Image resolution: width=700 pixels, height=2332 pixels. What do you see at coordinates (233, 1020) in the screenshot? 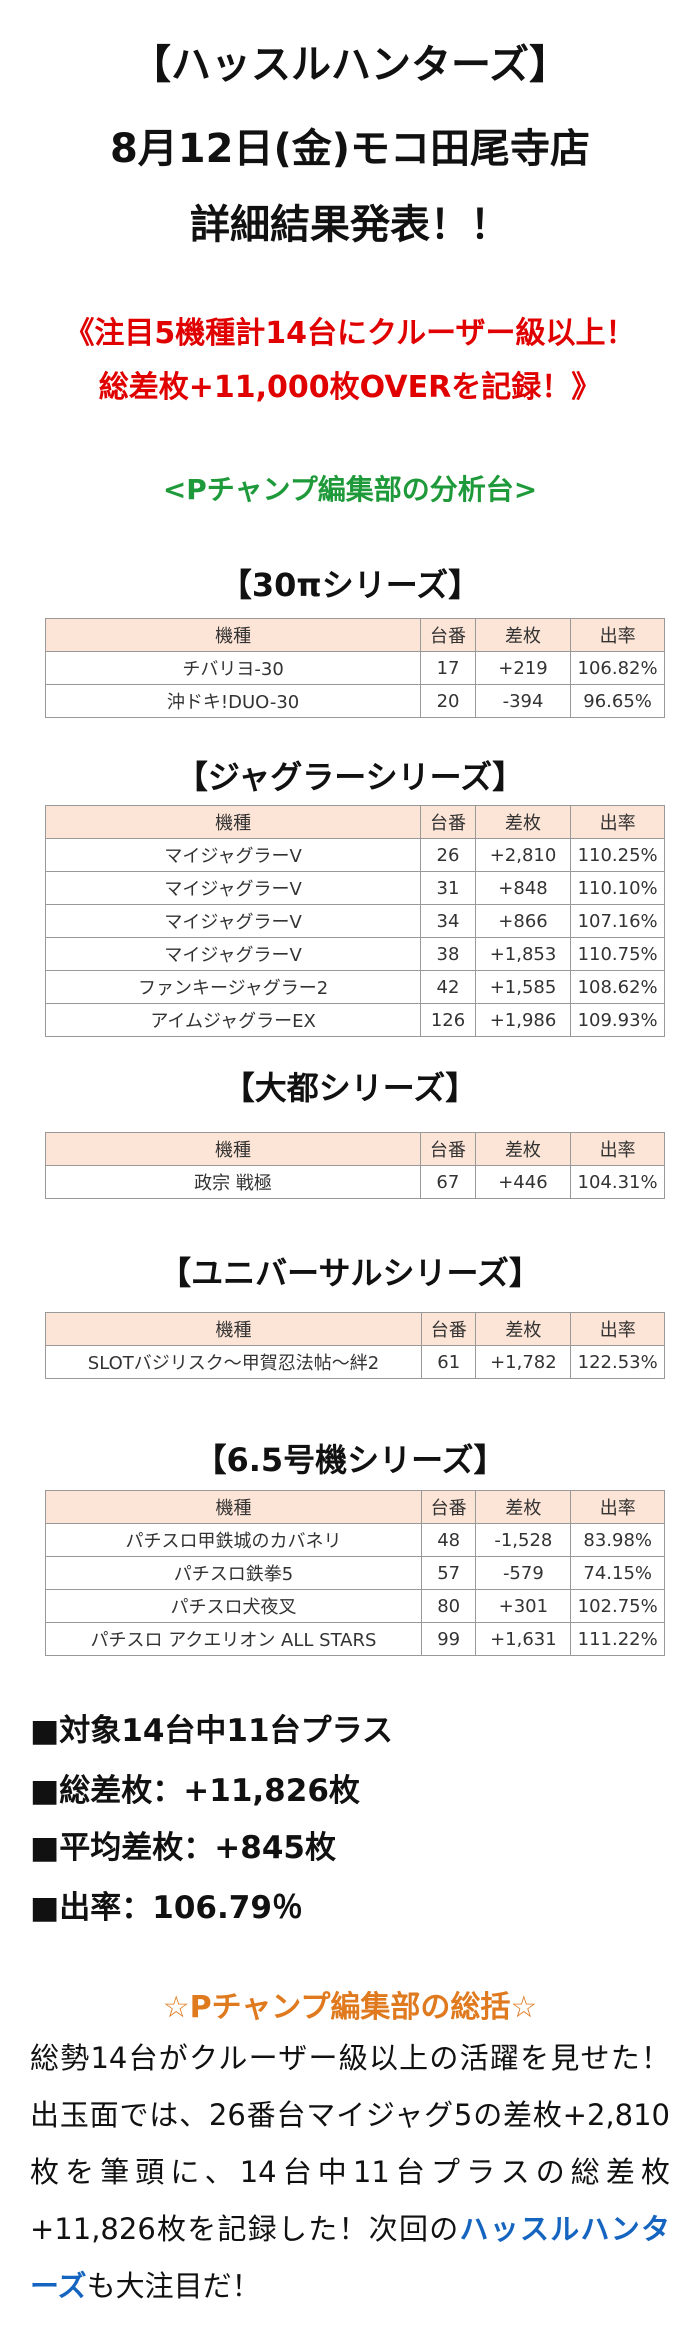
I see `cell: アイムジャグラーEX` at bounding box center [233, 1020].